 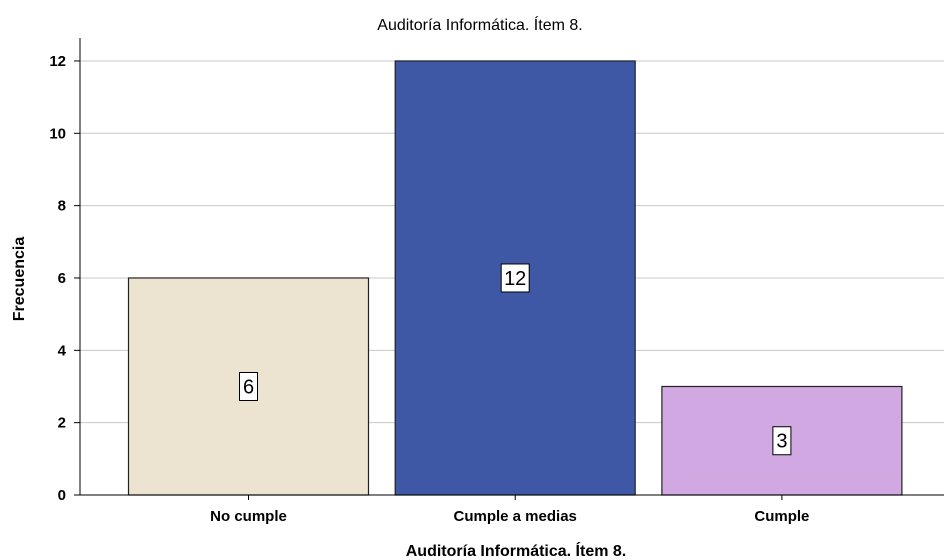 What do you see at coordinates (515, 516) in the screenshot?
I see `x-tick-label: Cumple a medias` at bounding box center [515, 516].